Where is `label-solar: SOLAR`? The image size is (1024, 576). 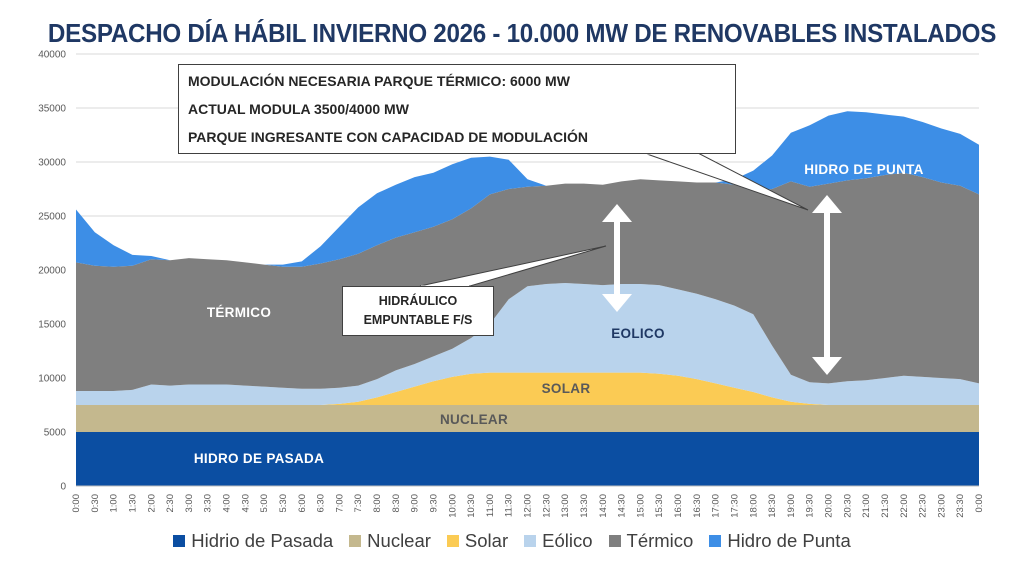 label-solar: SOLAR is located at coordinates (566, 388).